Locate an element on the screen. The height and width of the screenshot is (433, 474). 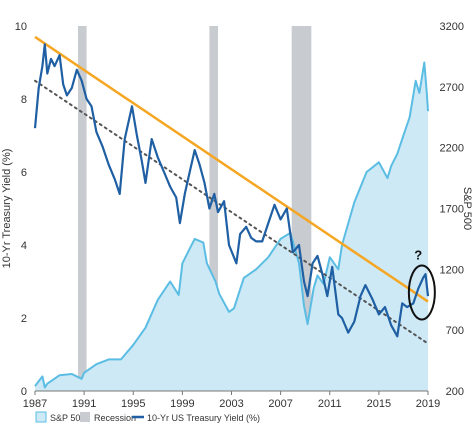
question-mark-annotation: ? is located at coordinates (418, 254).